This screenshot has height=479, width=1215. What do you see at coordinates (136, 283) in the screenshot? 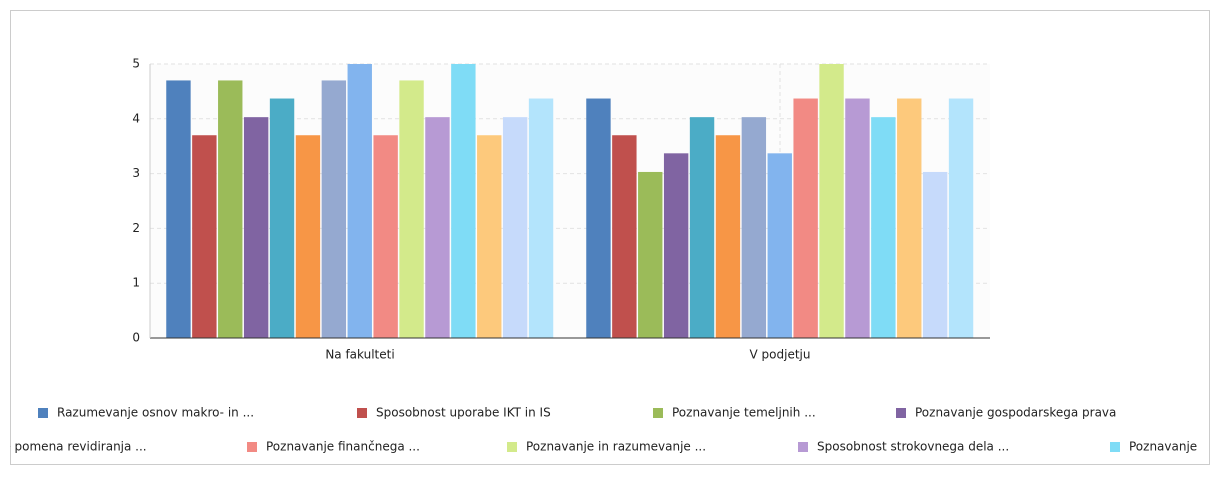
I see `y-tick-label: 1` at bounding box center [136, 283].